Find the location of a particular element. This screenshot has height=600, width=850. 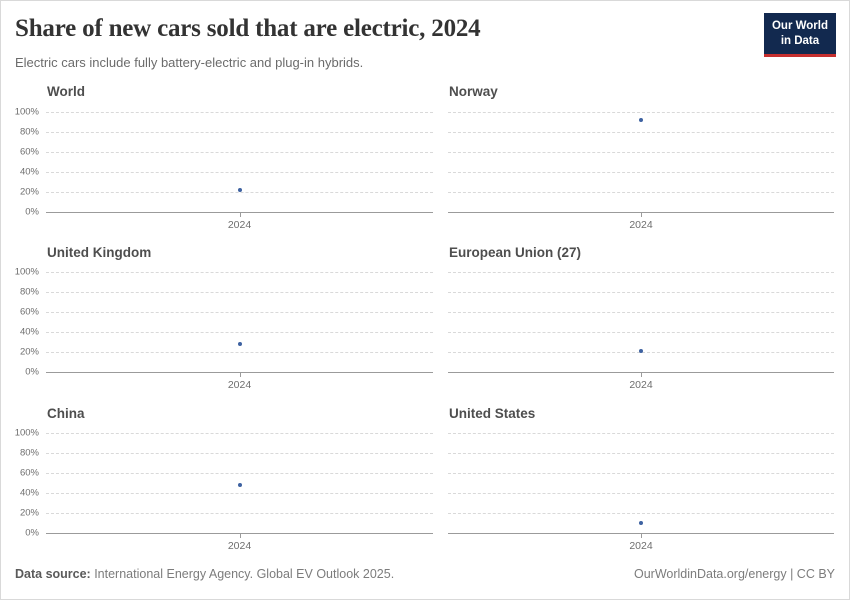

panel-title-united-kingdom: United Kingdom is located at coordinates (99, 252).